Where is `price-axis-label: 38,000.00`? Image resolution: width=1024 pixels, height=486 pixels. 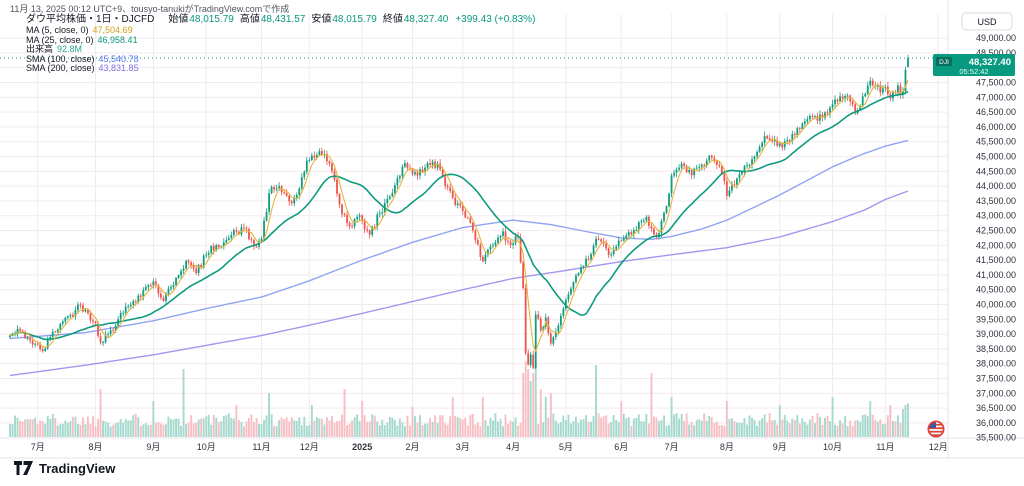
price-axis-label: 38,000.00 is located at coordinates (996, 364).